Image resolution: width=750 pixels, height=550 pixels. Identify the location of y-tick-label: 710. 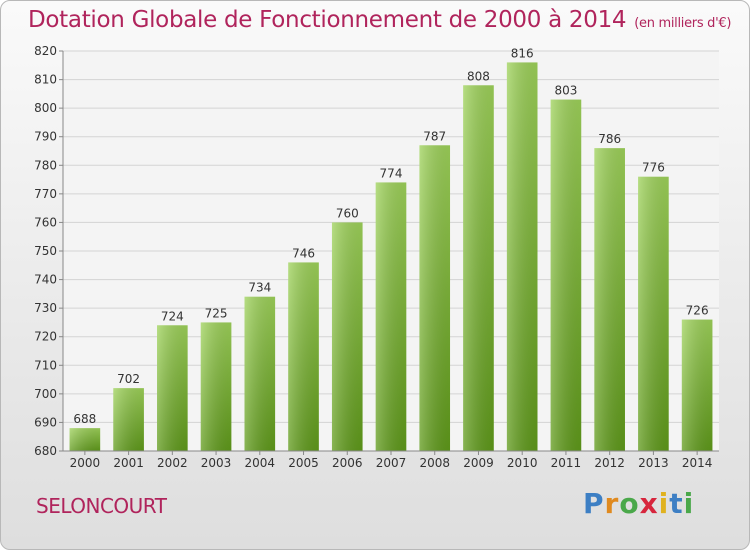
(45, 365).